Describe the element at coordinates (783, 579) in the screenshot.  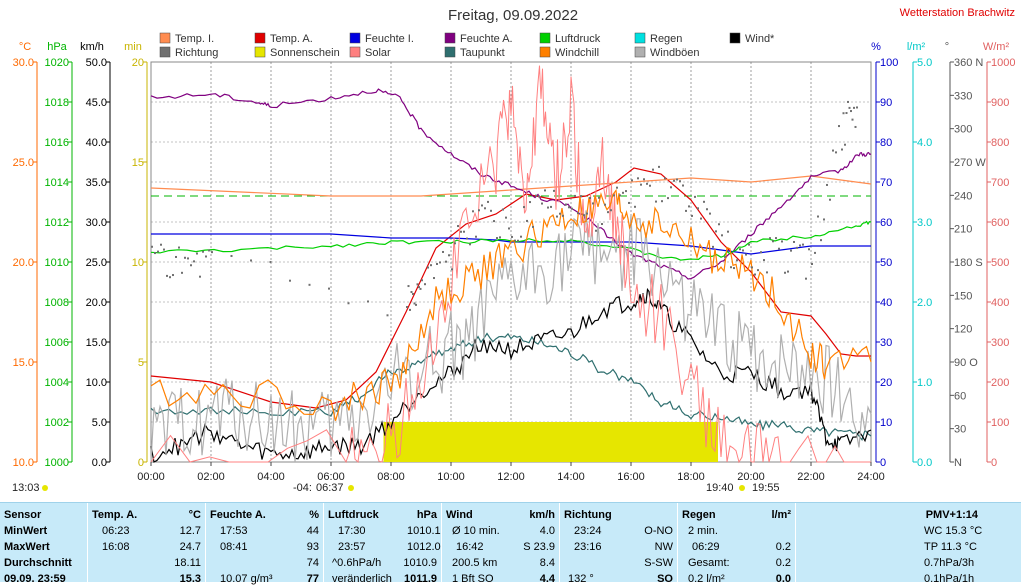
I see `rain-current: 0.0` at that location.